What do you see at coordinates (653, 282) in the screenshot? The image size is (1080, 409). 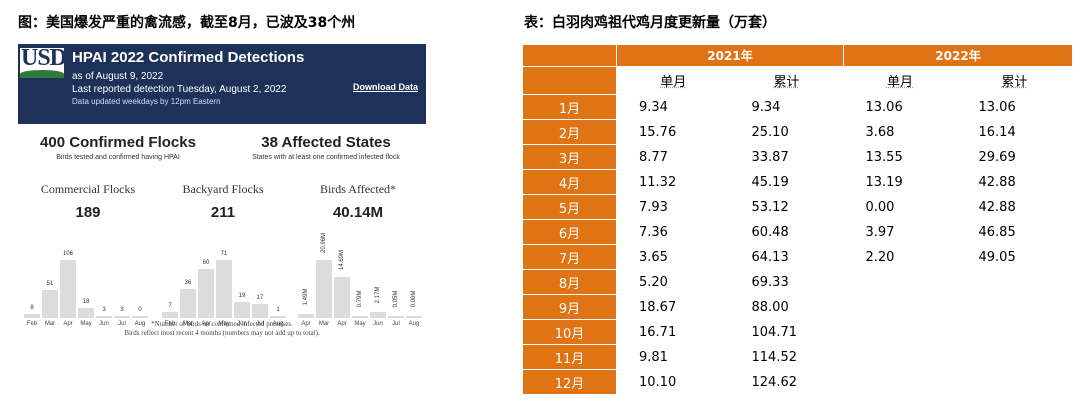 I see `value-cell: 5.20` at bounding box center [653, 282].